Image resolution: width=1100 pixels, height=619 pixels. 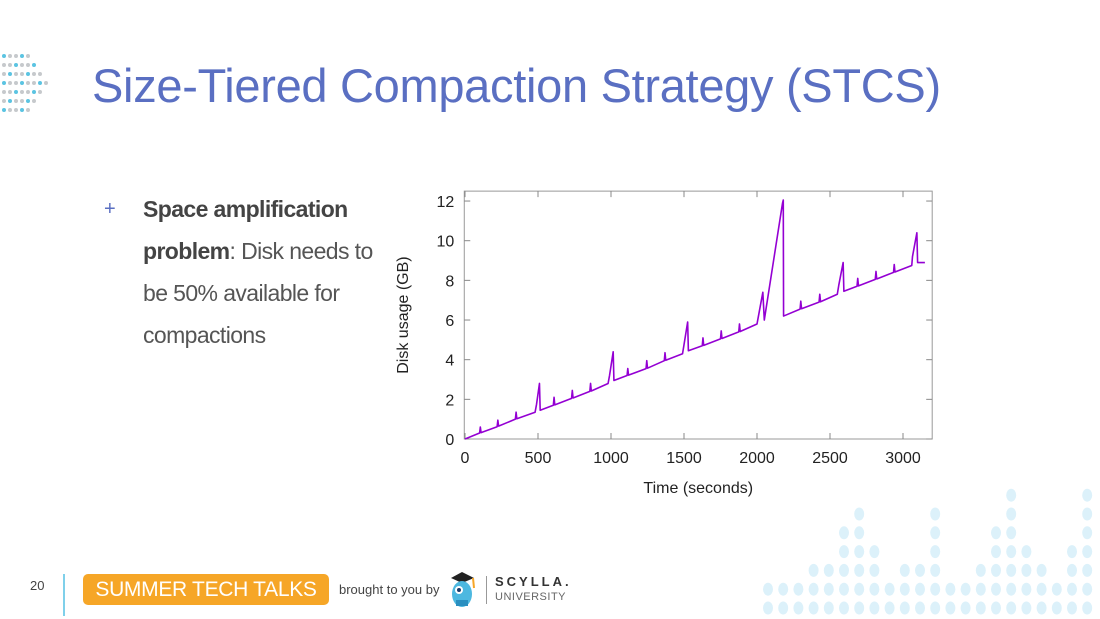 I want to click on decorative-dots-bottom-right, so click(x=928, y=551).